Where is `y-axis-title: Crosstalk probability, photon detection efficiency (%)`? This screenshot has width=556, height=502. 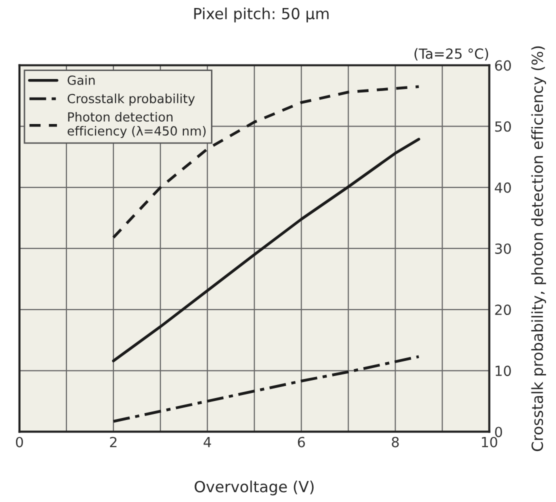 y-axis-title: Crosstalk probability, photon detection efficiency (%) is located at coordinates (538, 249).